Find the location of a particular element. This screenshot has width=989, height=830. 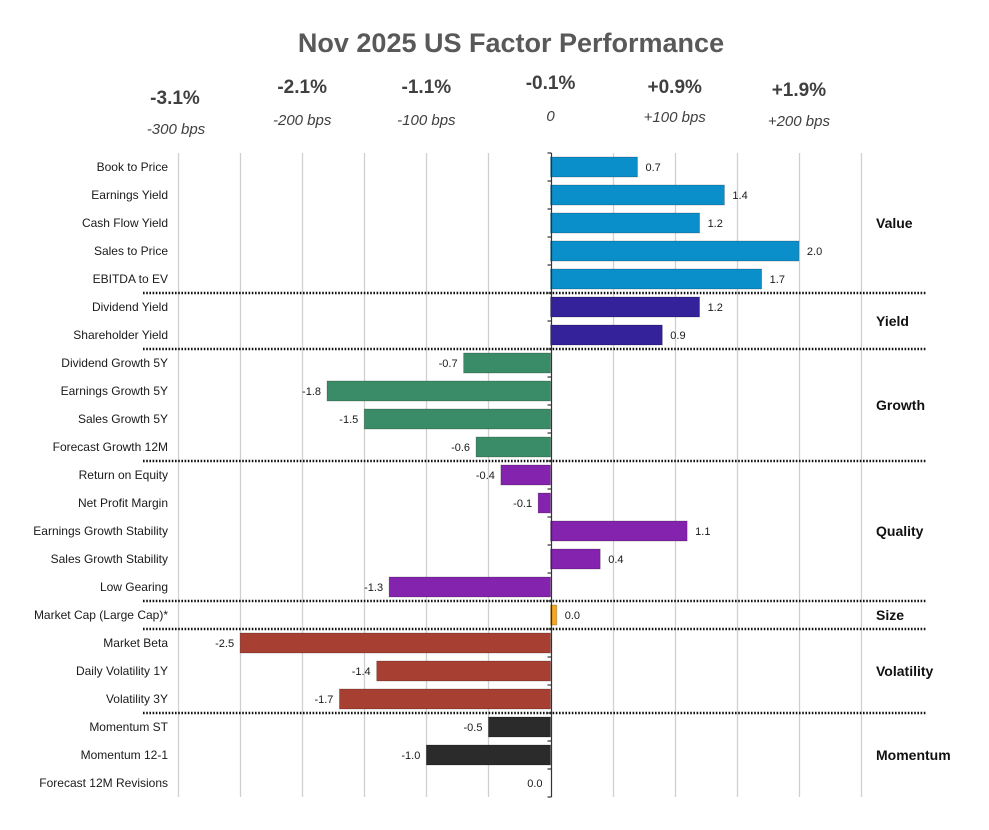

data-label: -1.5 is located at coordinates (348, 420).